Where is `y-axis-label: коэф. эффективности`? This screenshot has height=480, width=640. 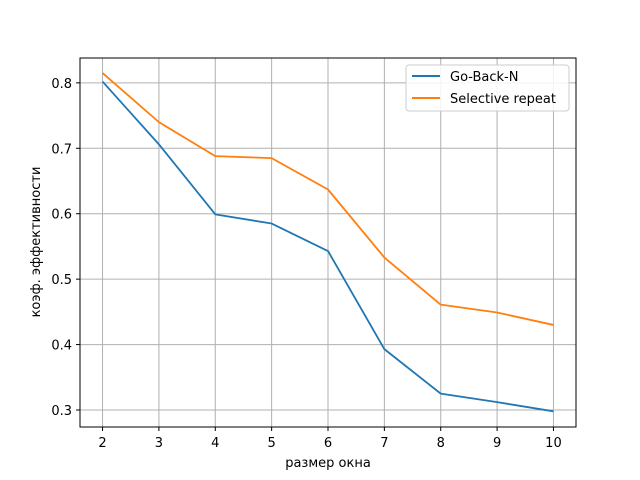 y-axis-label: коэф. эффективности is located at coordinates (36, 242).